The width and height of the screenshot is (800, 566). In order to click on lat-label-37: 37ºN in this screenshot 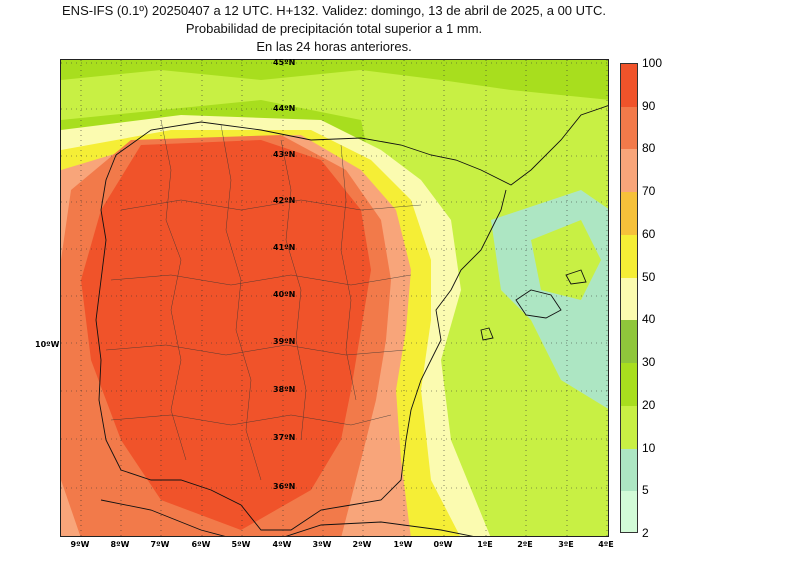, I will do `click(284, 437)`.